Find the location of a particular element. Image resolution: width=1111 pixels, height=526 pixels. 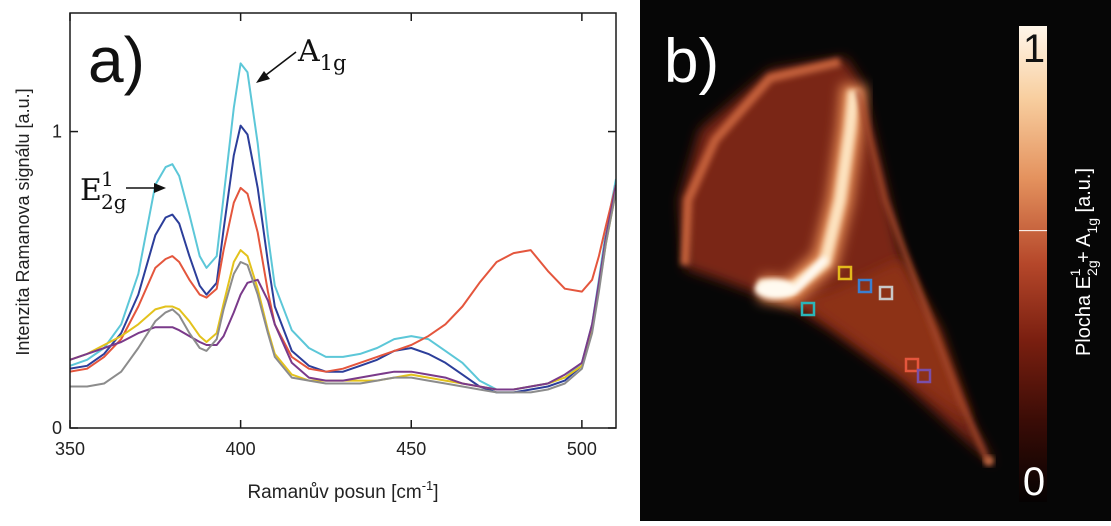

flake-hotspot is located at coordinates (775, 289).